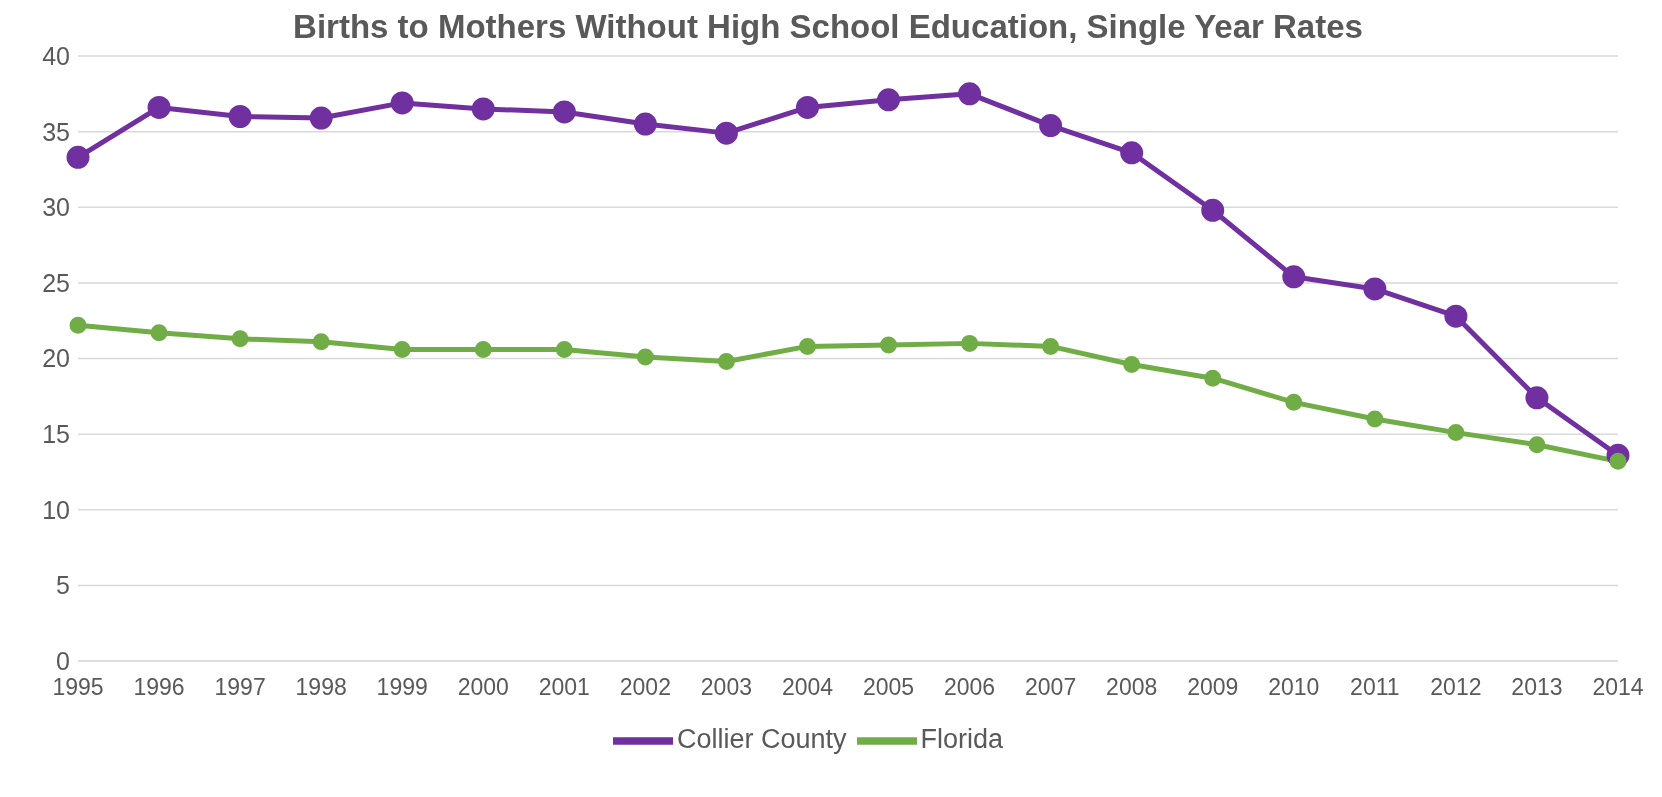 This screenshot has height=797, width=1662. I want to click on x-tick-label: 2006, so click(969, 687).